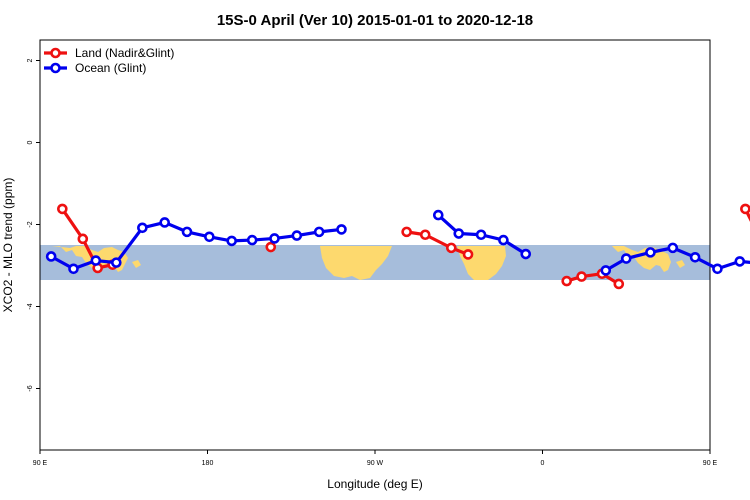 This screenshot has width=750, height=500. Describe the element at coordinates (30, 60) in the screenshot. I see `y-tick-label: 2` at that location.